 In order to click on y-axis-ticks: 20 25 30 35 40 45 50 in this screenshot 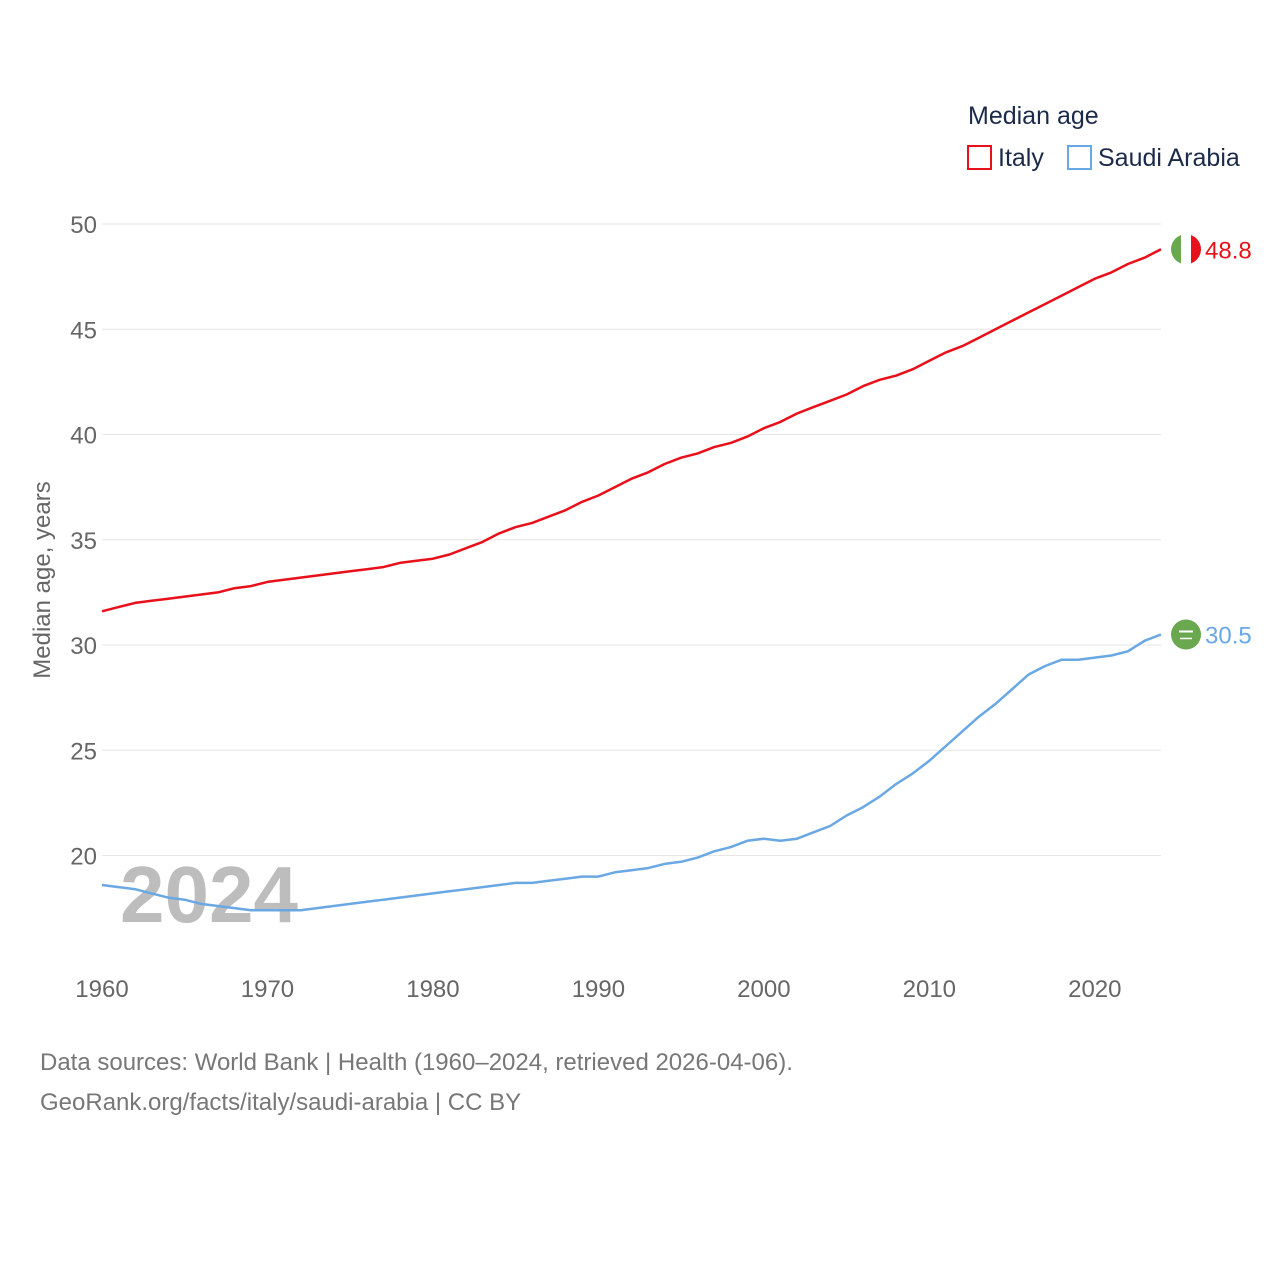, I will do `click(83, 541)`.